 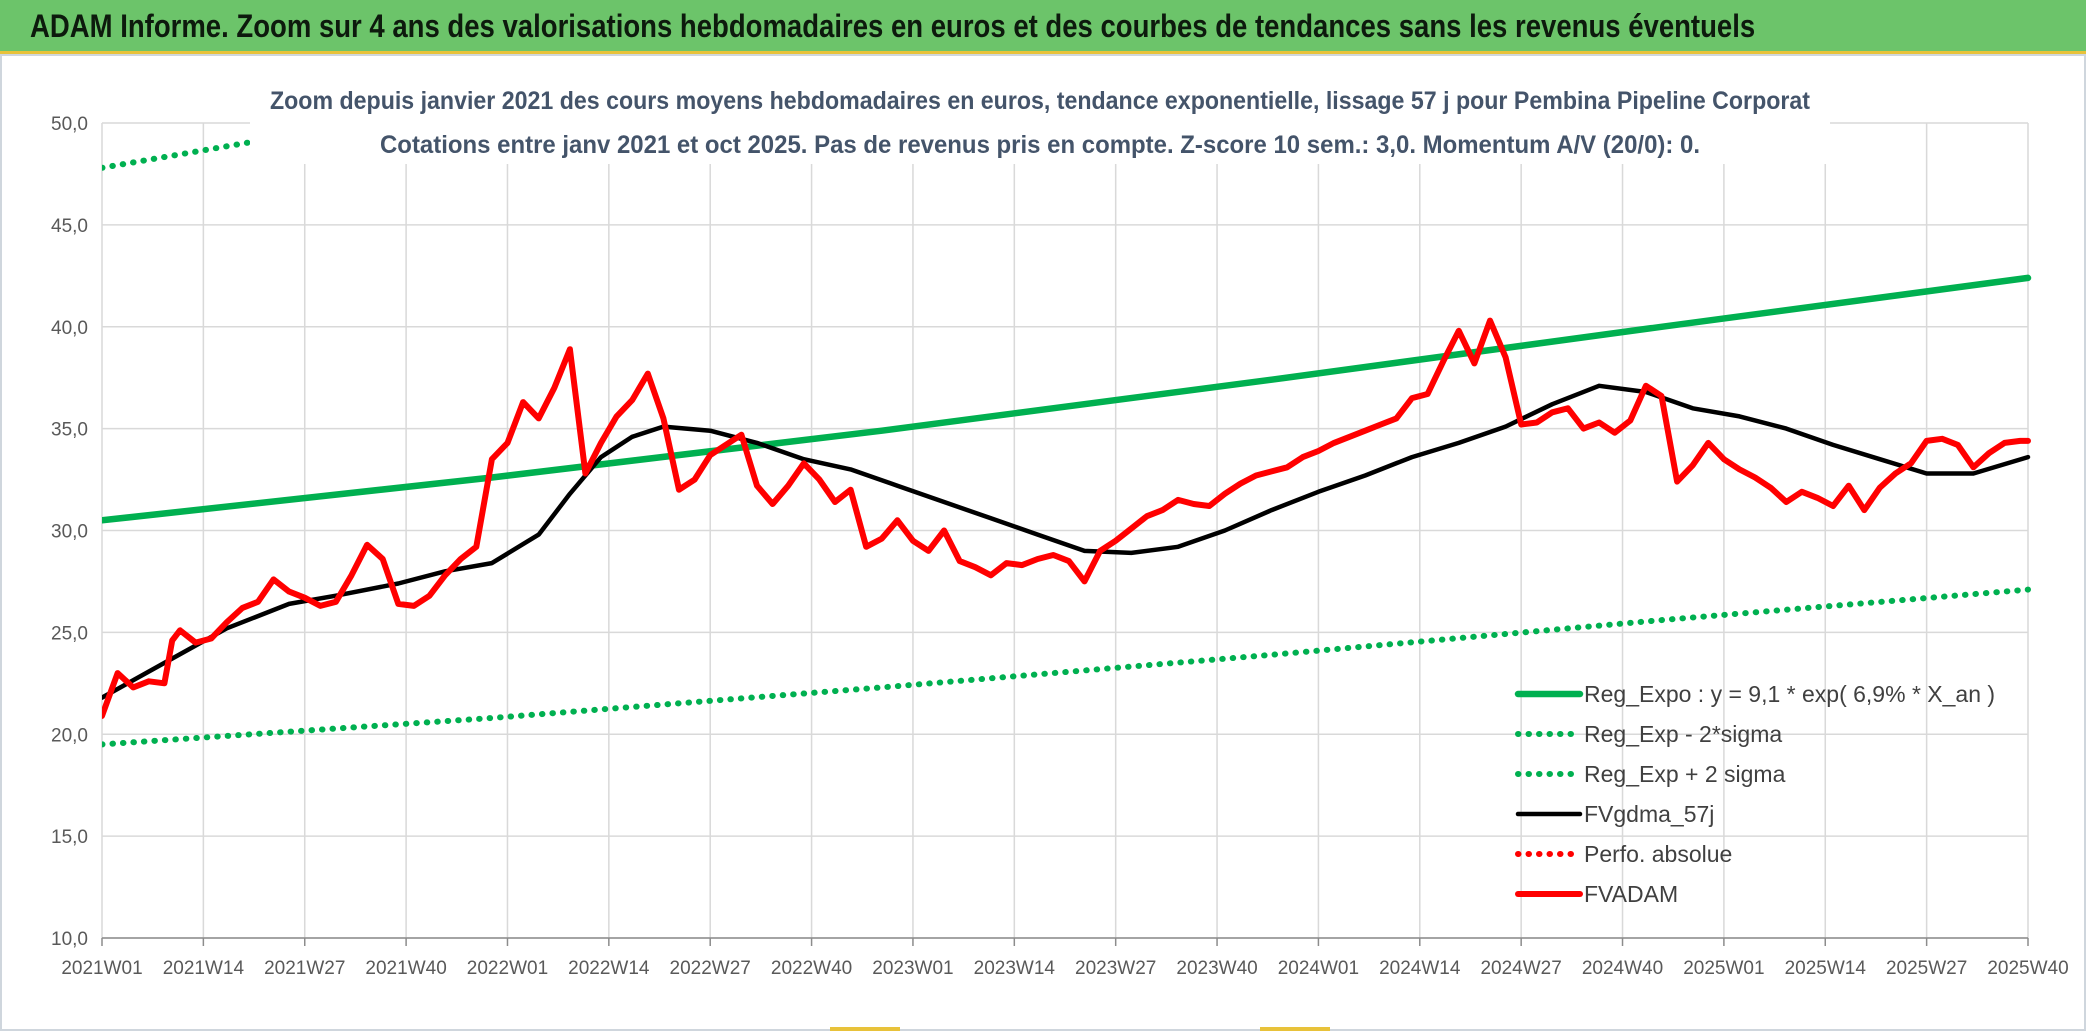 I want to click on y-axis: 10,0 15,0 20,0 25,0 30,0 35,0 40,0 45,0 50,0, so click(x=69, y=532).